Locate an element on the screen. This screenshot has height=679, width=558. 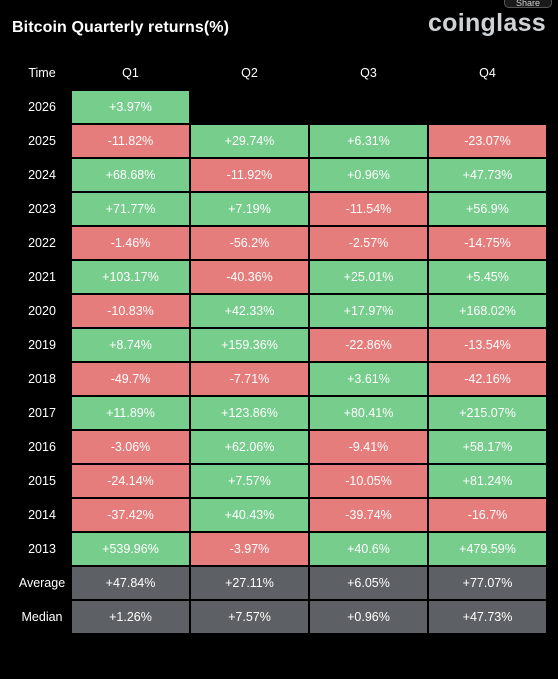
positive-return-cell: +103.17% is located at coordinates (130, 277).